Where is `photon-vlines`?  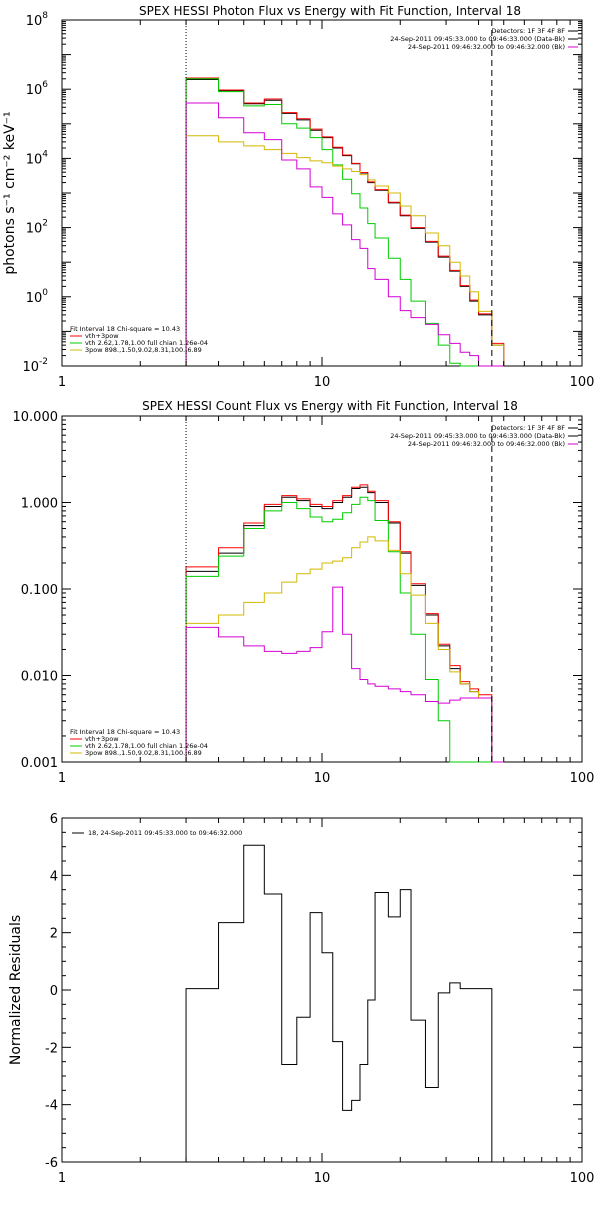 photon-vlines is located at coordinates (339, 193).